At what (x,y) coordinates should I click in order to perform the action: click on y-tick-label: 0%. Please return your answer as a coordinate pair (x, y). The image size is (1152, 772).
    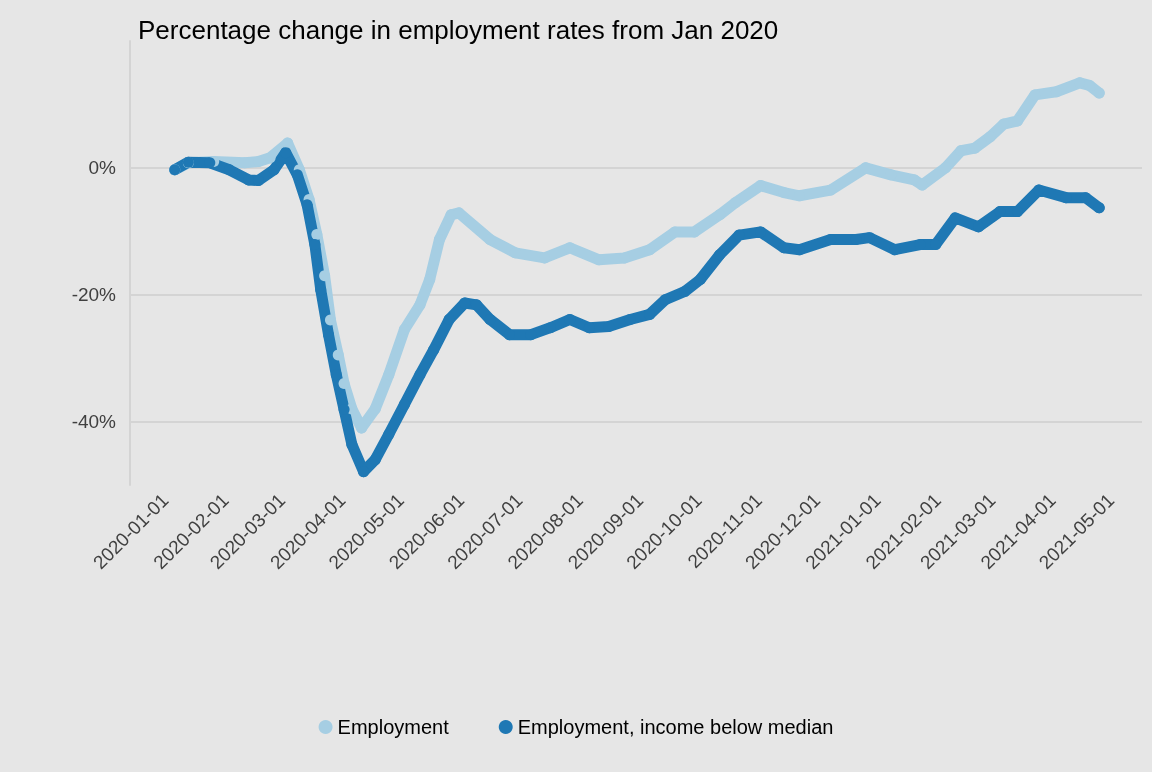
    Looking at the image, I should click on (102, 168).